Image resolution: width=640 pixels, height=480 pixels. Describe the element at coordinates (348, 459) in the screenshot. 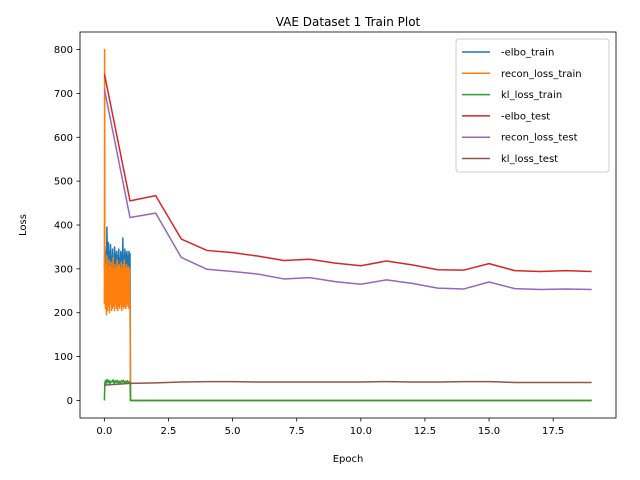

I see `x-axis-label: Epoch` at that location.